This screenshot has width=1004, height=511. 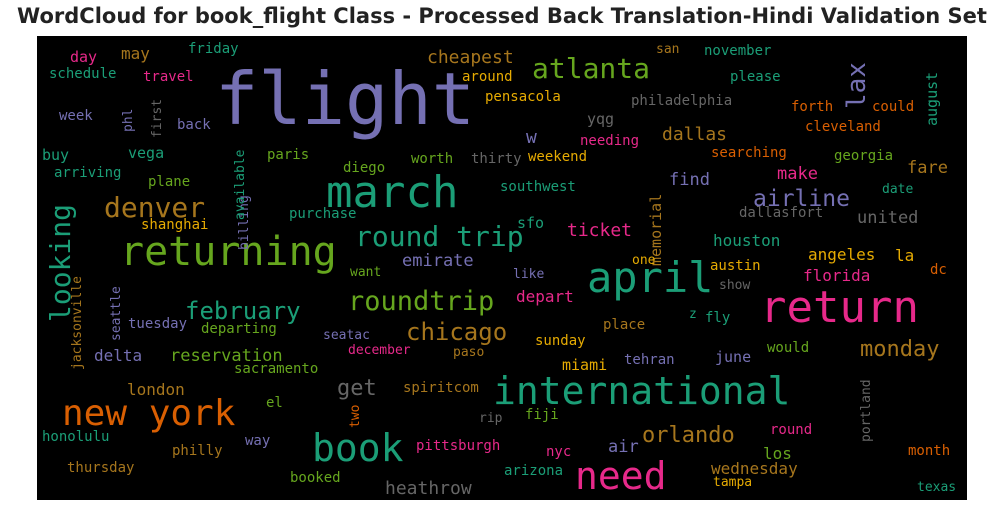 What do you see at coordinates (226, 356) in the screenshot?
I see `word-reservation: reservation` at bounding box center [226, 356].